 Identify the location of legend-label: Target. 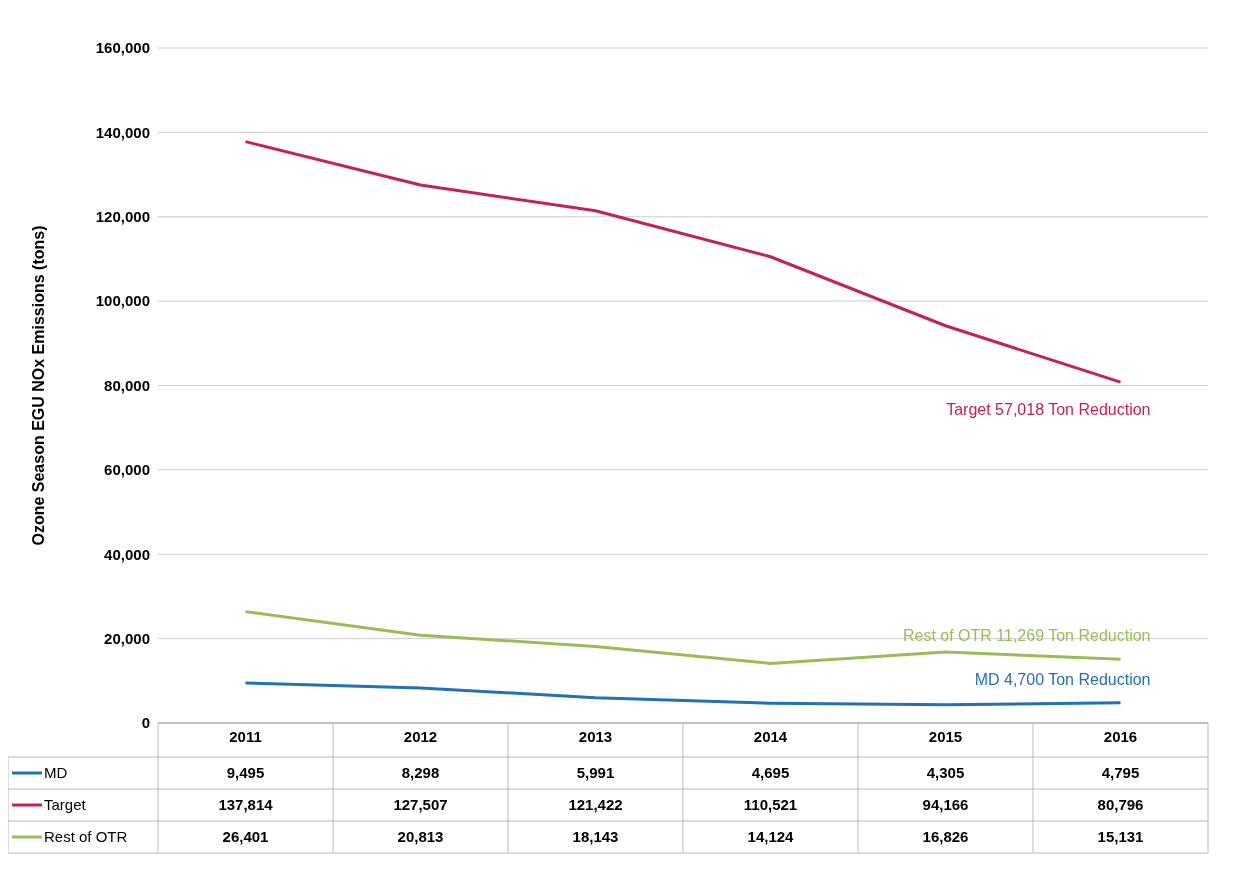
(65, 804).